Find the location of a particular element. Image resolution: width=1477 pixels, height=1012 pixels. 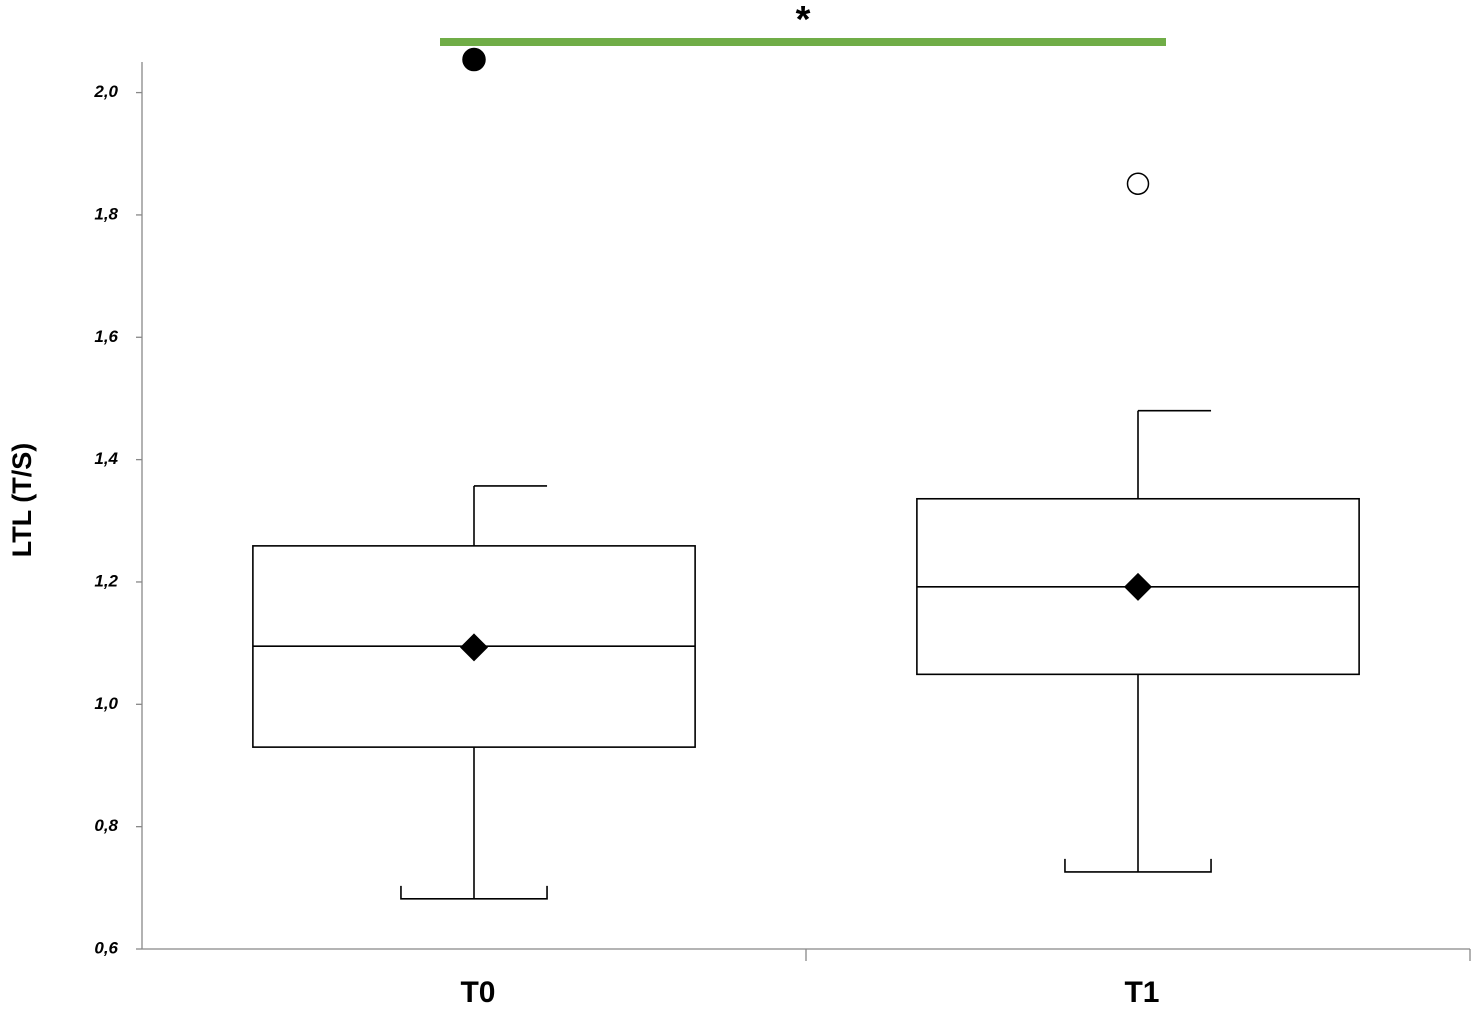

significance-label: * is located at coordinates (803, 20).